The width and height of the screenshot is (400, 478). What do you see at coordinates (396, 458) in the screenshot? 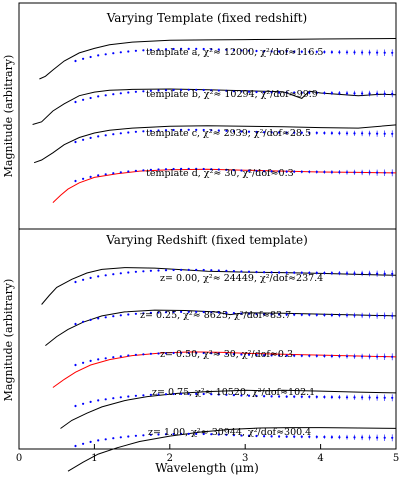
I see `x-tick-label: 5` at bounding box center [396, 458].